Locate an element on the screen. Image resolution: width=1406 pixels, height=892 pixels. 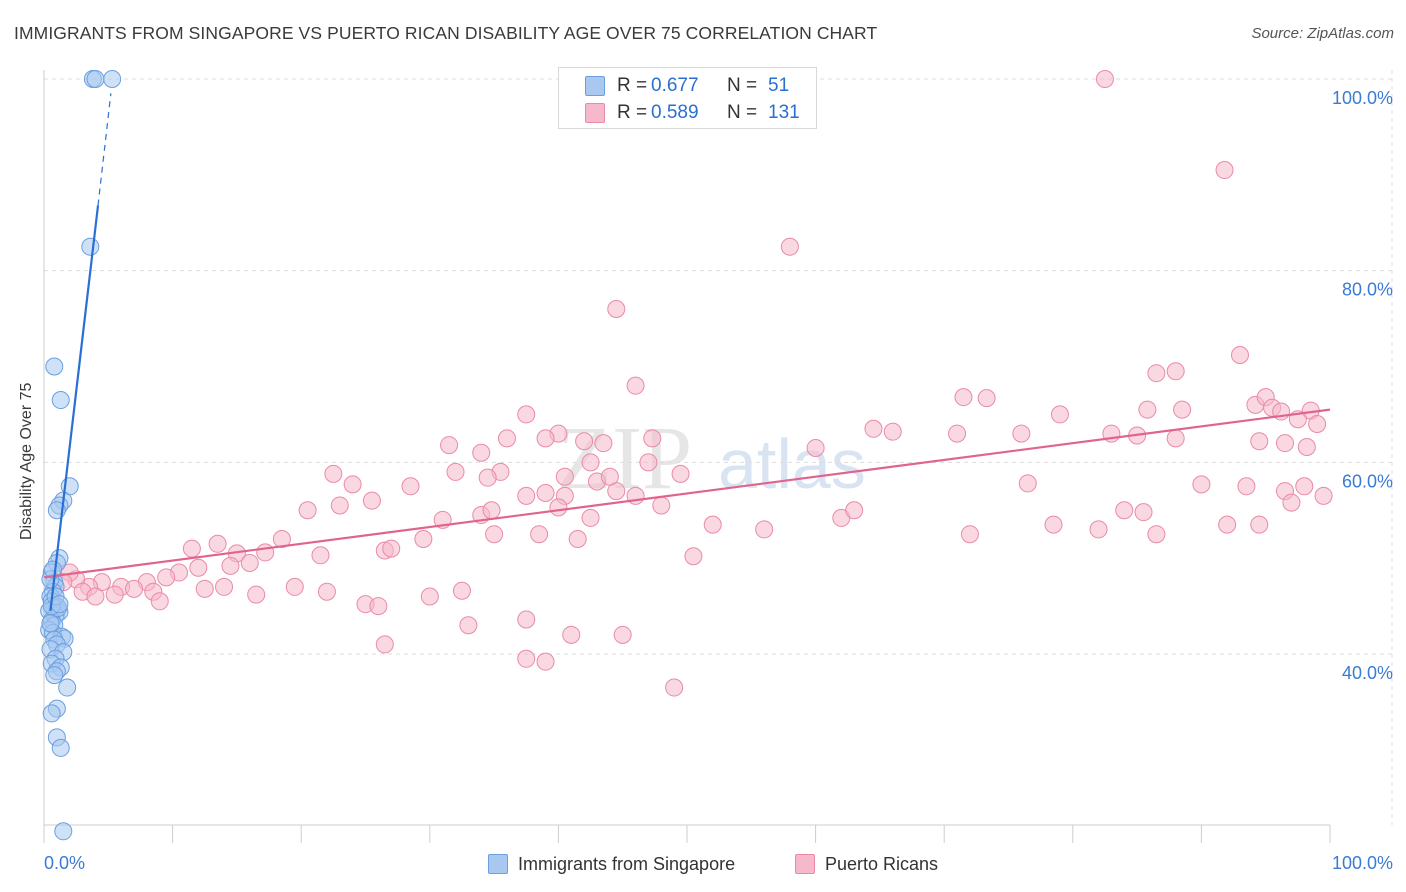
legend-r-value: 0.589 is located at coordinates (675, 112).